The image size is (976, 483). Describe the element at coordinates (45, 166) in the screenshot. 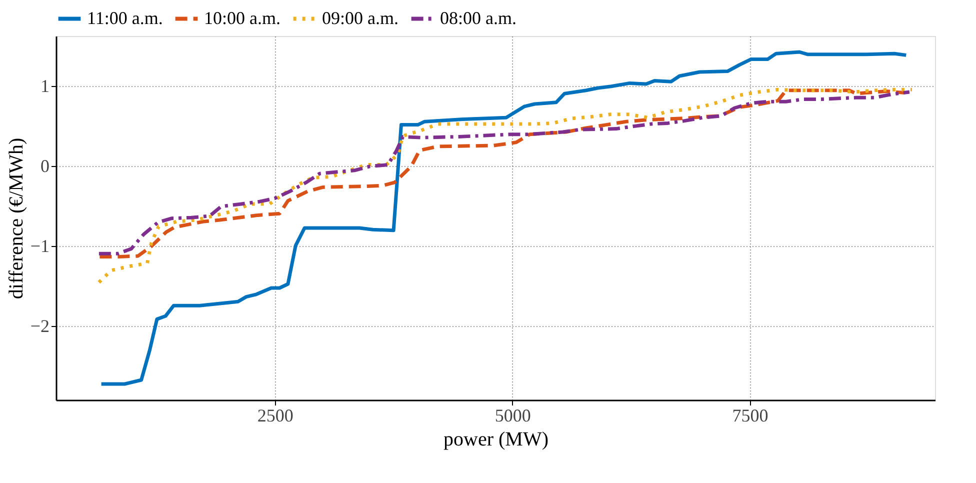

I see `y-tick-label: 0` at that location.